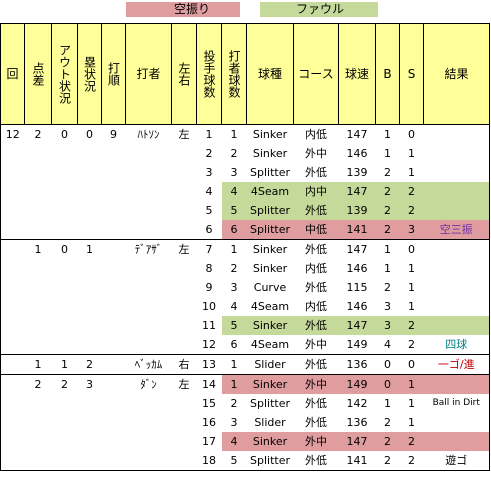 The height and width of the screenshot is (500, 491). Describe the element at coordinates (148, 249) in the screenshot. I see `cell-batter: ﾃﾞｱｻﾞ` at that location.